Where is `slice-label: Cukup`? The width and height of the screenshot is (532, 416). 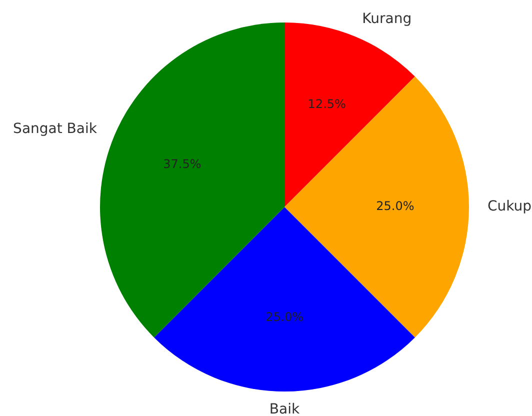
slice-label: Cukup is located at coordinates (509, 206).